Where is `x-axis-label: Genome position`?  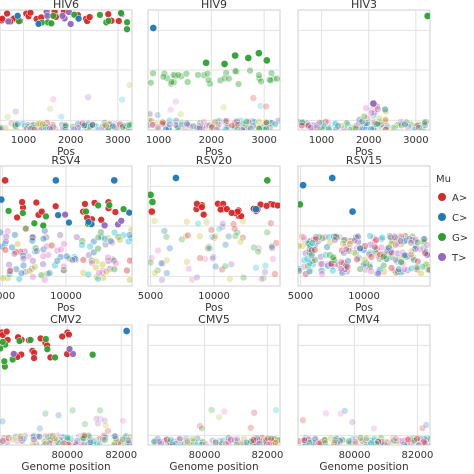
x-axis-label: Genome position is located at coordinates (363, 467).